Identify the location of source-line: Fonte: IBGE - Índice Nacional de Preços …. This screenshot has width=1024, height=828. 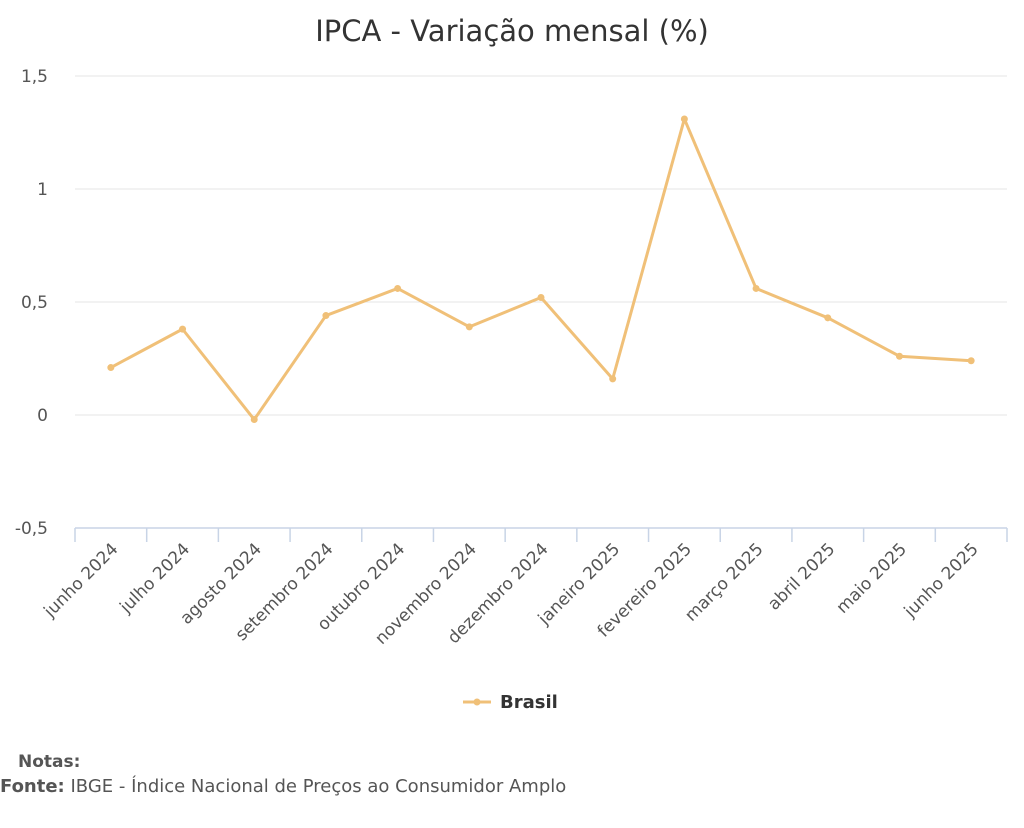
(283, 786).